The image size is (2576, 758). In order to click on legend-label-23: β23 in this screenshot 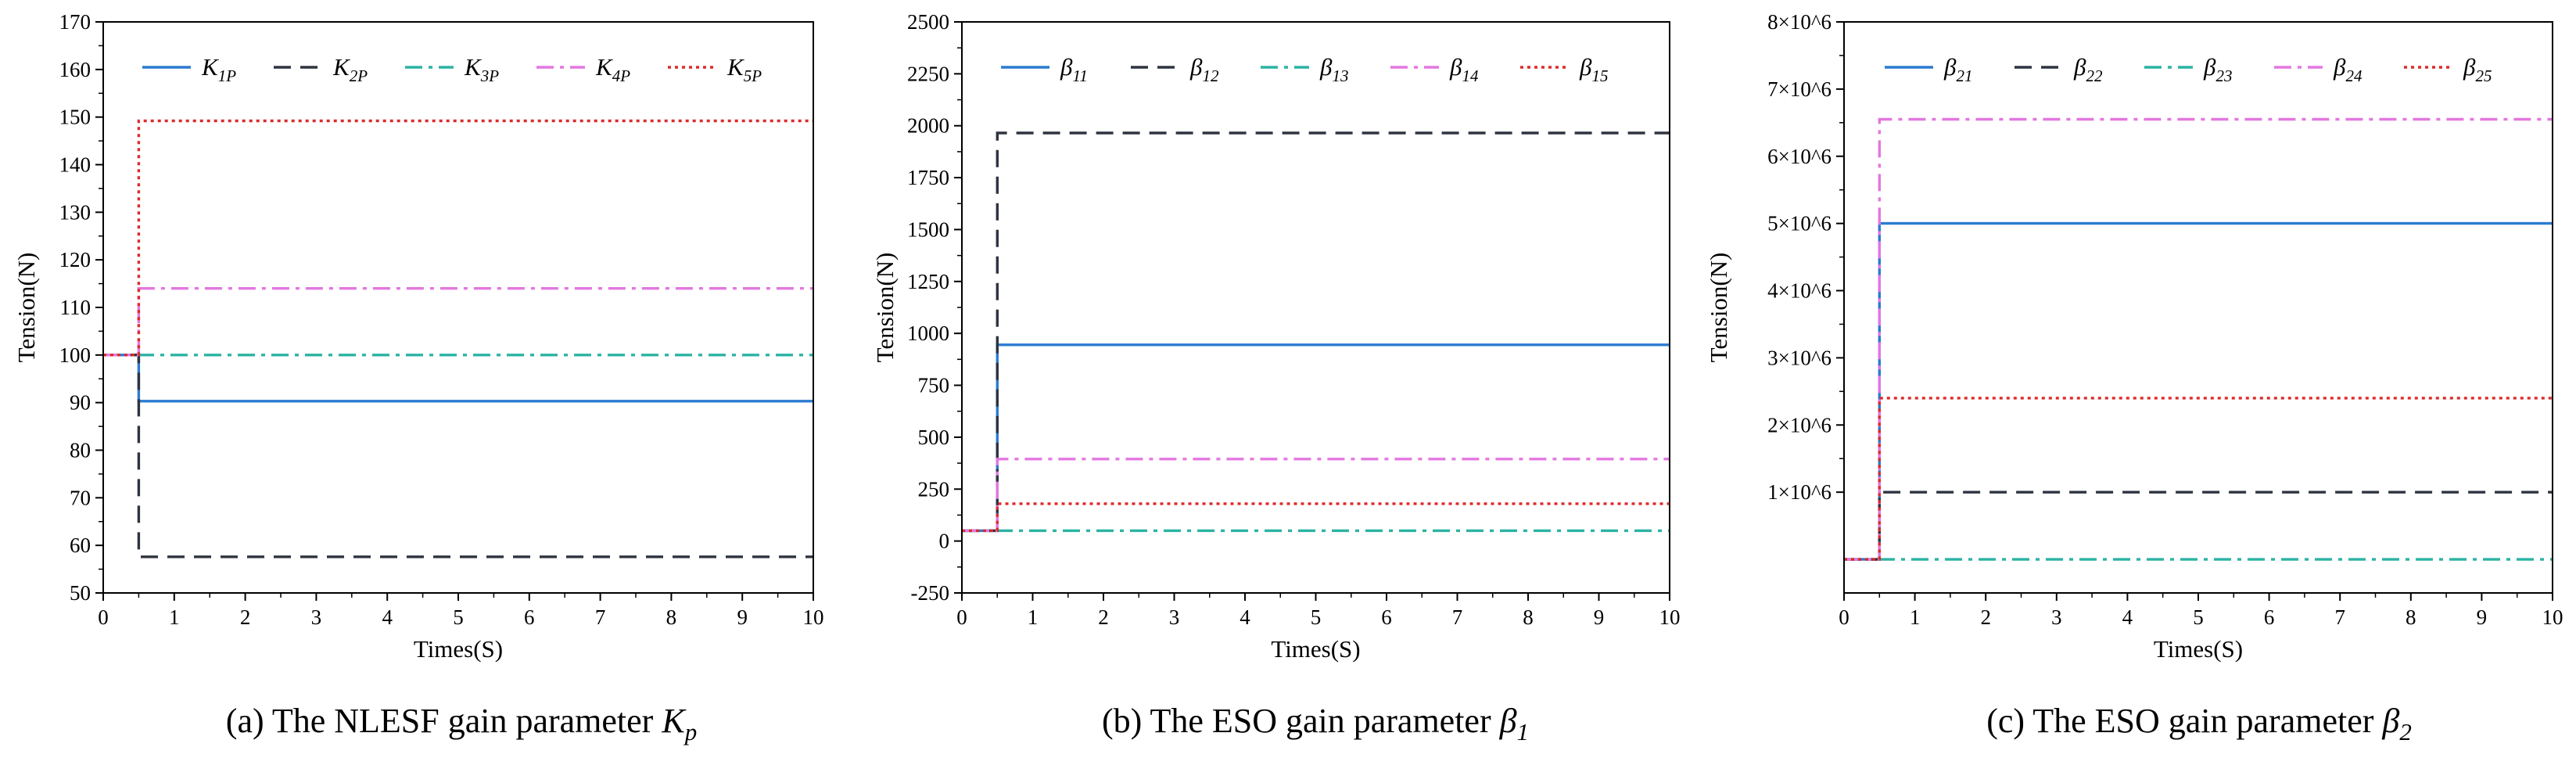, I will do `click(2218, 69)`.